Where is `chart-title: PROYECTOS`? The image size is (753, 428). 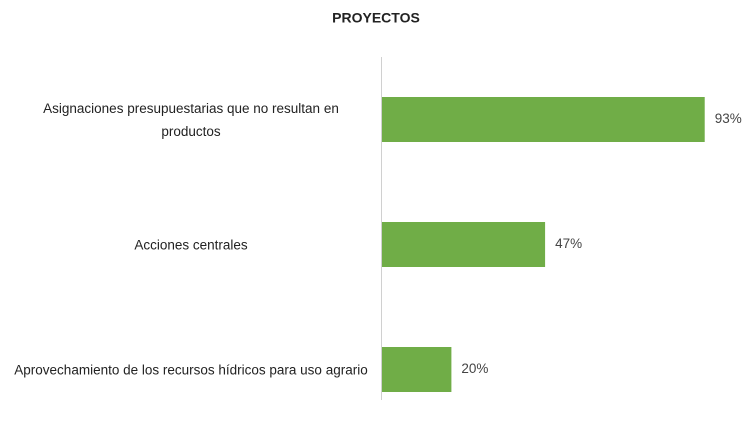 chart-title: PROYECTOS is located at coordinates (376, 18).